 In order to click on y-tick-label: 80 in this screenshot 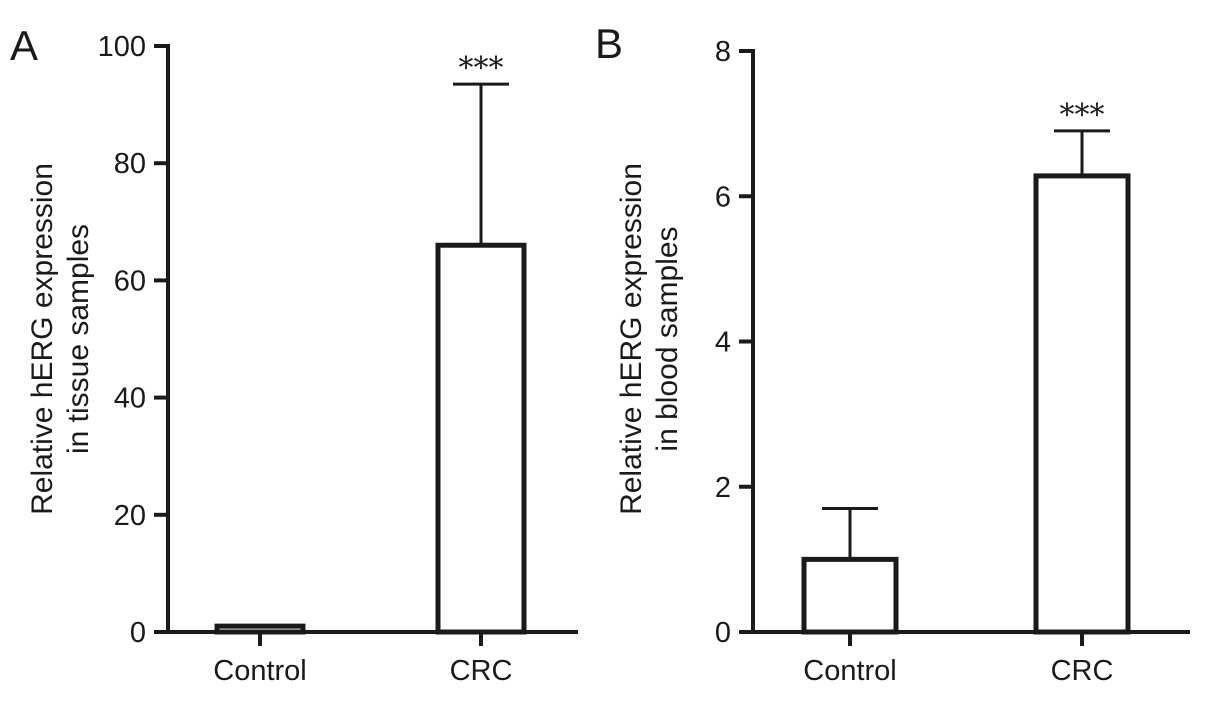, I will do `click(130, 164)`.